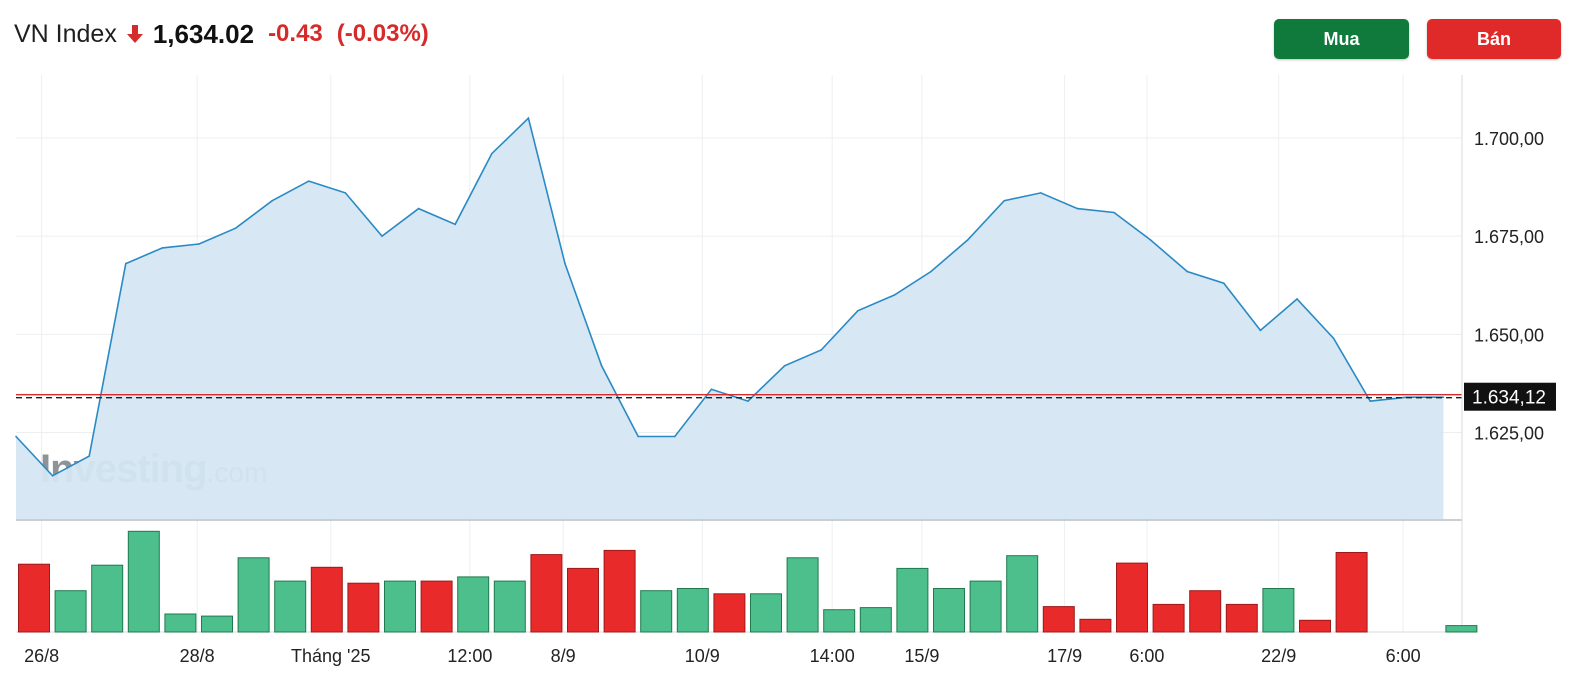 The image size is (1575, 673). I want to click on current-price-badge, so click(1510, 396).